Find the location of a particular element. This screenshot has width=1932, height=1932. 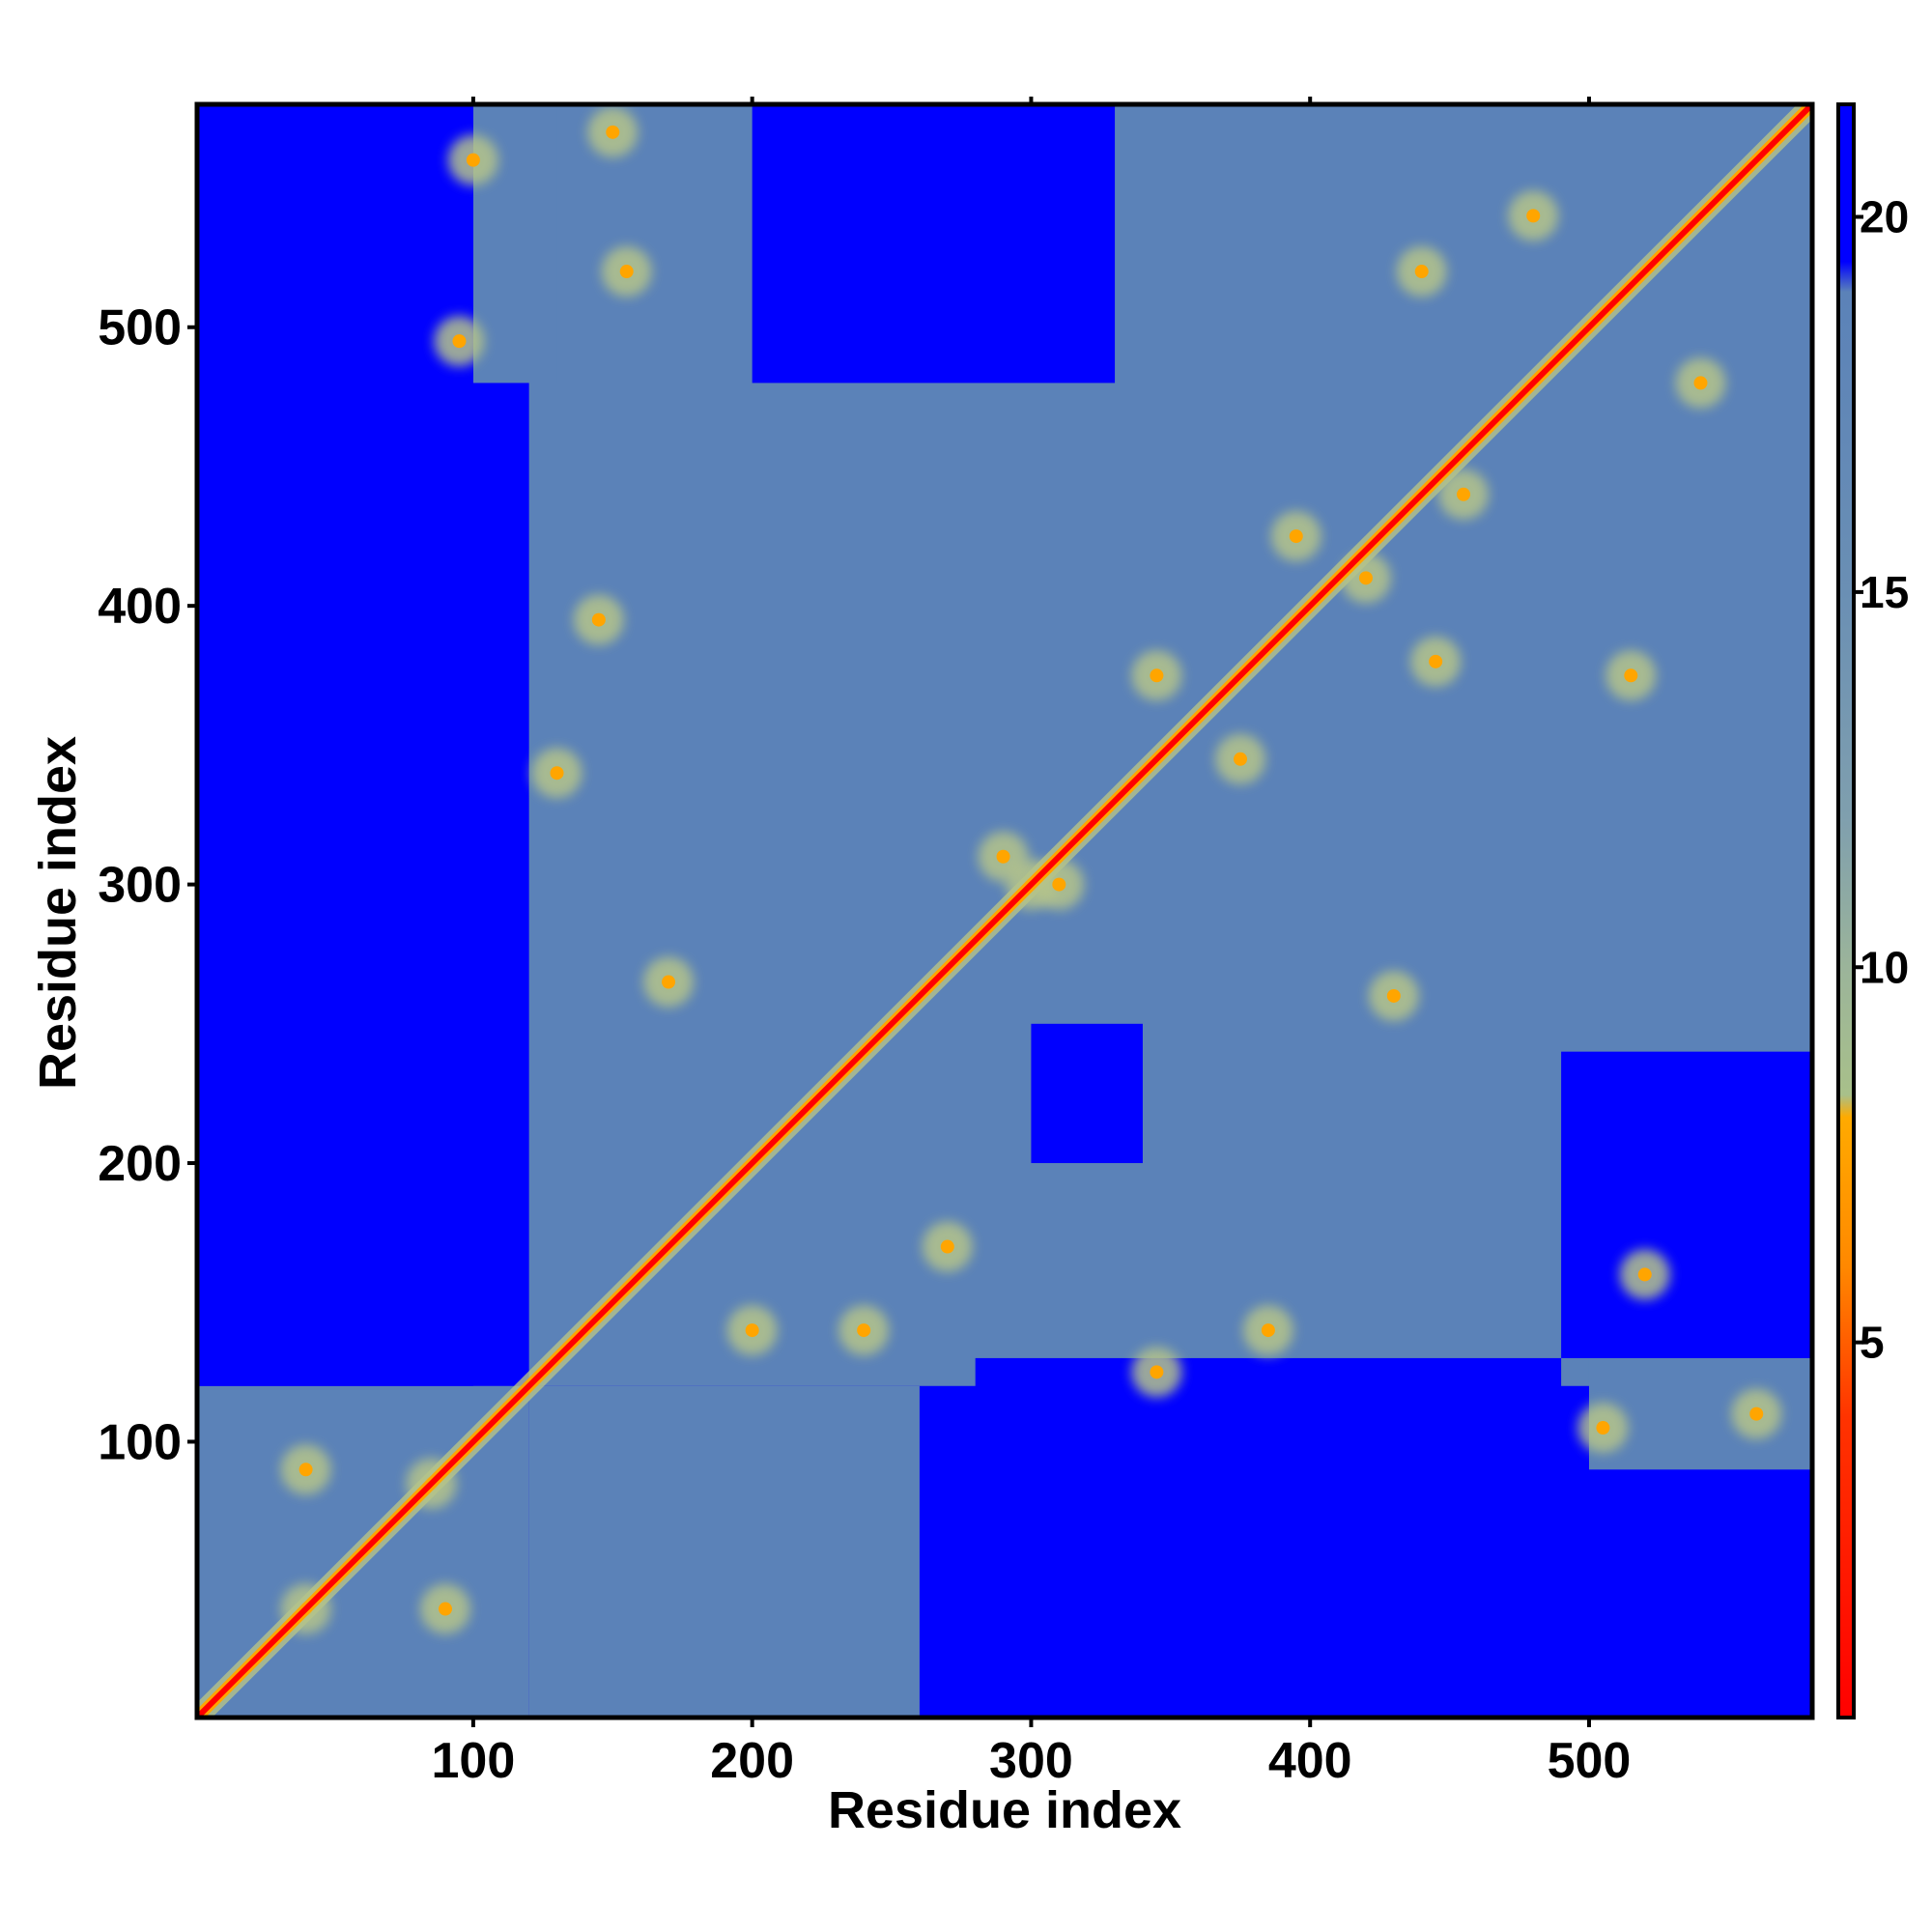

colorbar-ticks: 5 10 15 20 is located at coordinates (1881, 780).